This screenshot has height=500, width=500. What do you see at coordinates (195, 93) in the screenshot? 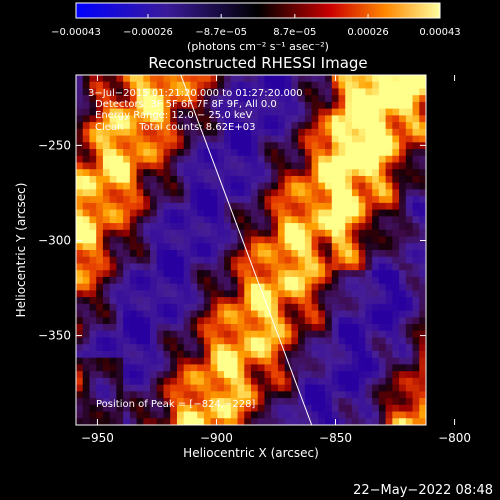
I see `annotation-time: 3−Jul−2015 01:21:20.000 to 01:27:20.000` at bounding box center [195, 93].